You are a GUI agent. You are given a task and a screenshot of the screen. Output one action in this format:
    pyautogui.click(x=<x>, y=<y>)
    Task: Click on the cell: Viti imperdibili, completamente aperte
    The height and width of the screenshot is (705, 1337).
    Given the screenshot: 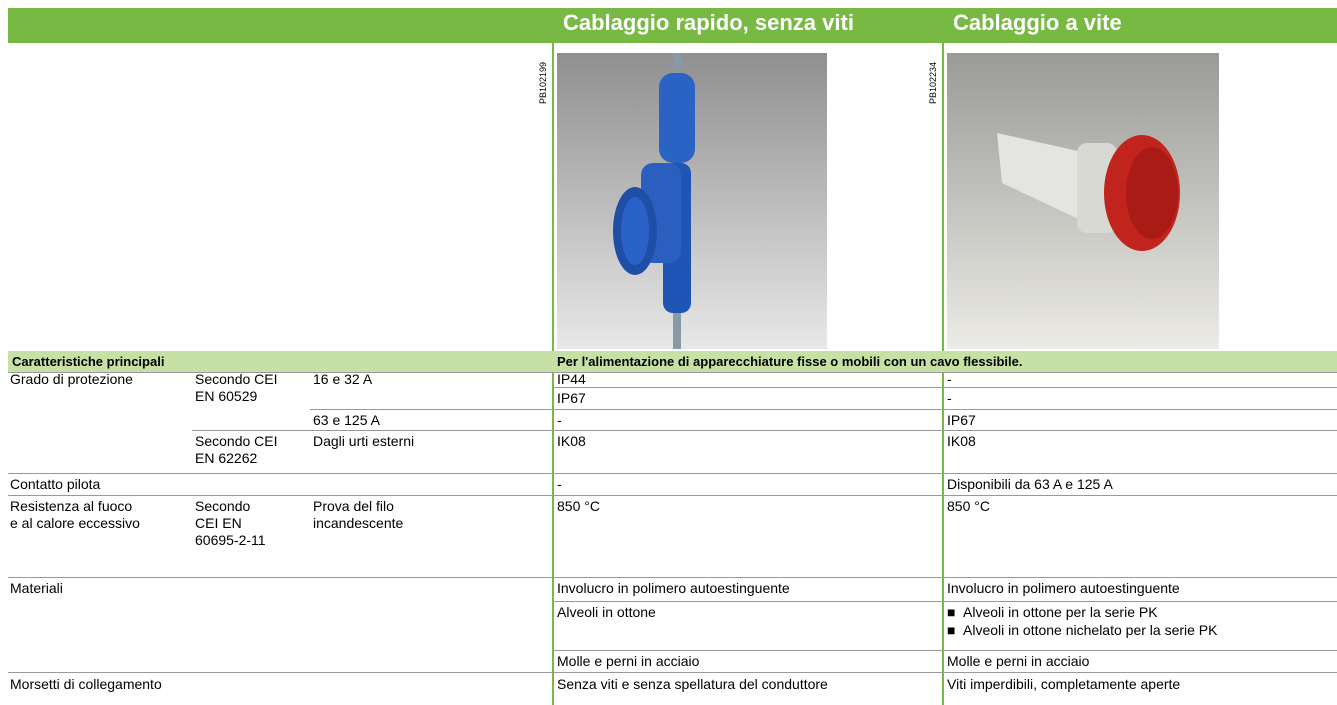 What is the action you would take?
    pyautogui.click(x=1064, y=684)
    